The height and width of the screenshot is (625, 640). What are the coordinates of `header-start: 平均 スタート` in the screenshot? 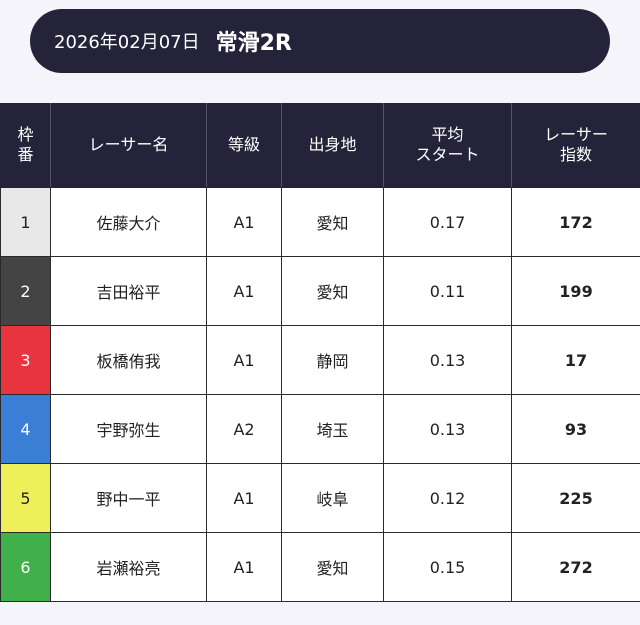 It's located at (447, 145).